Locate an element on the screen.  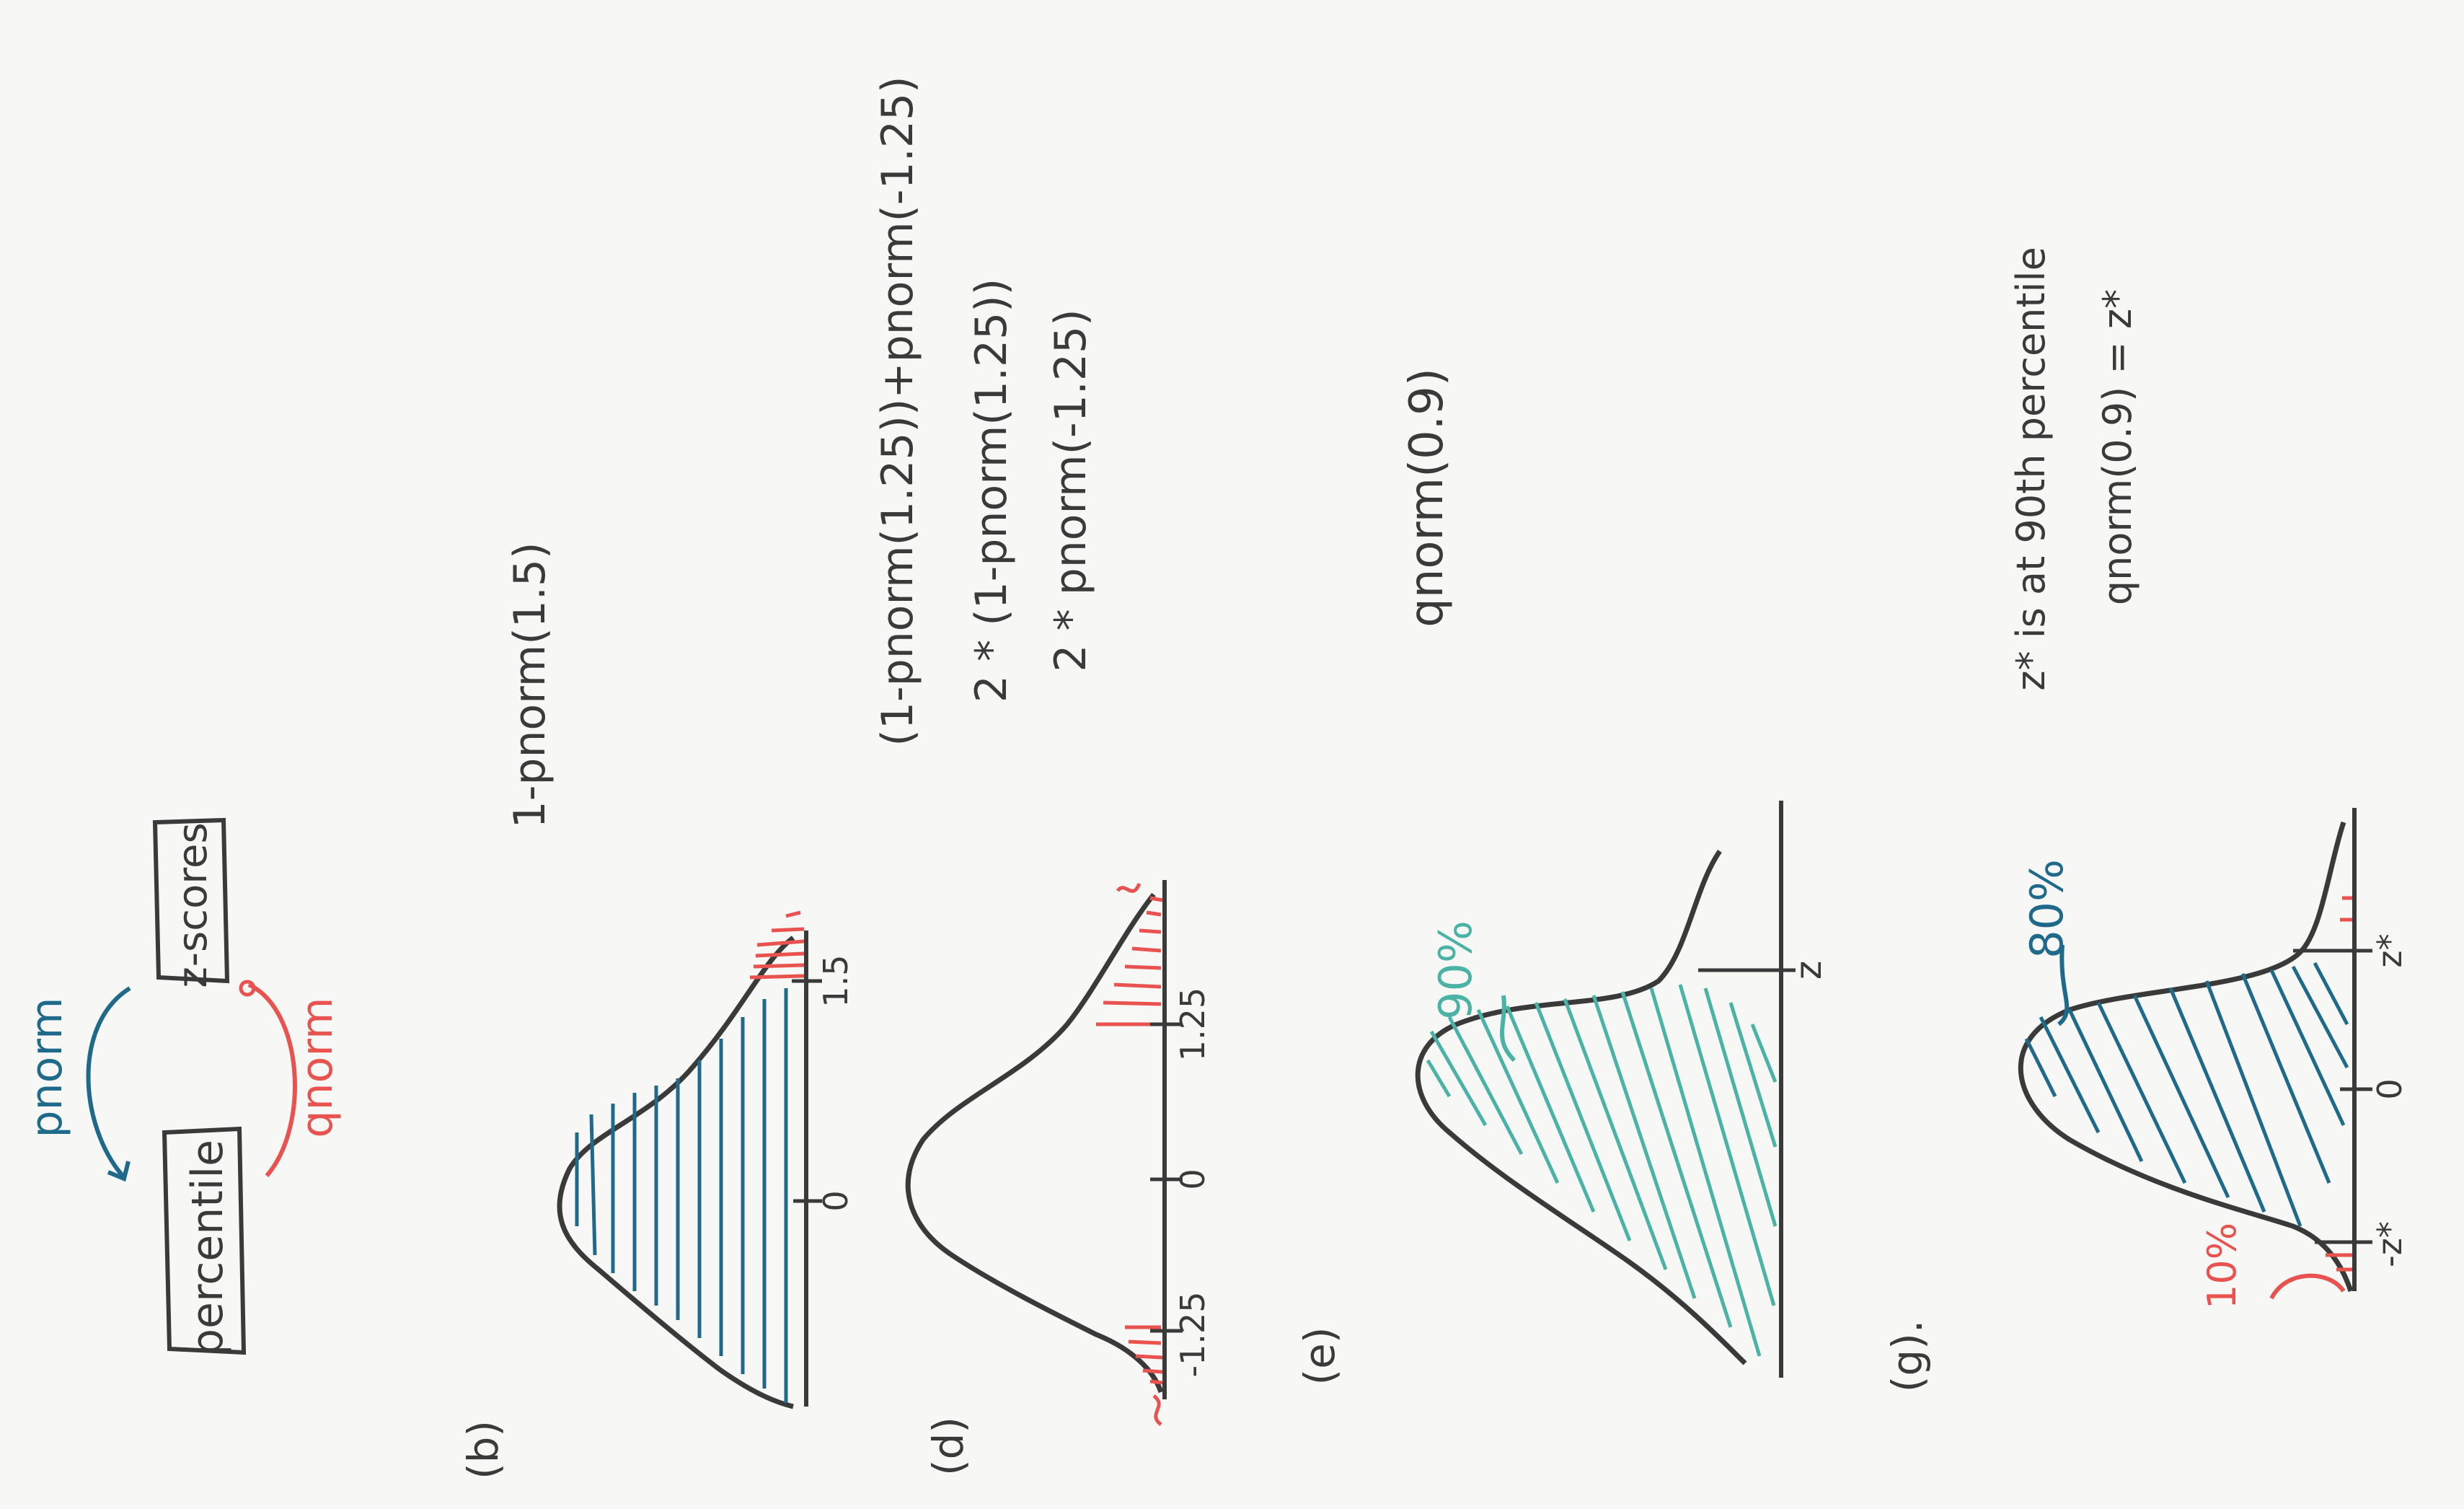
part-g-tick-label-zero: 0 is located at coordinates (2389, 1088).